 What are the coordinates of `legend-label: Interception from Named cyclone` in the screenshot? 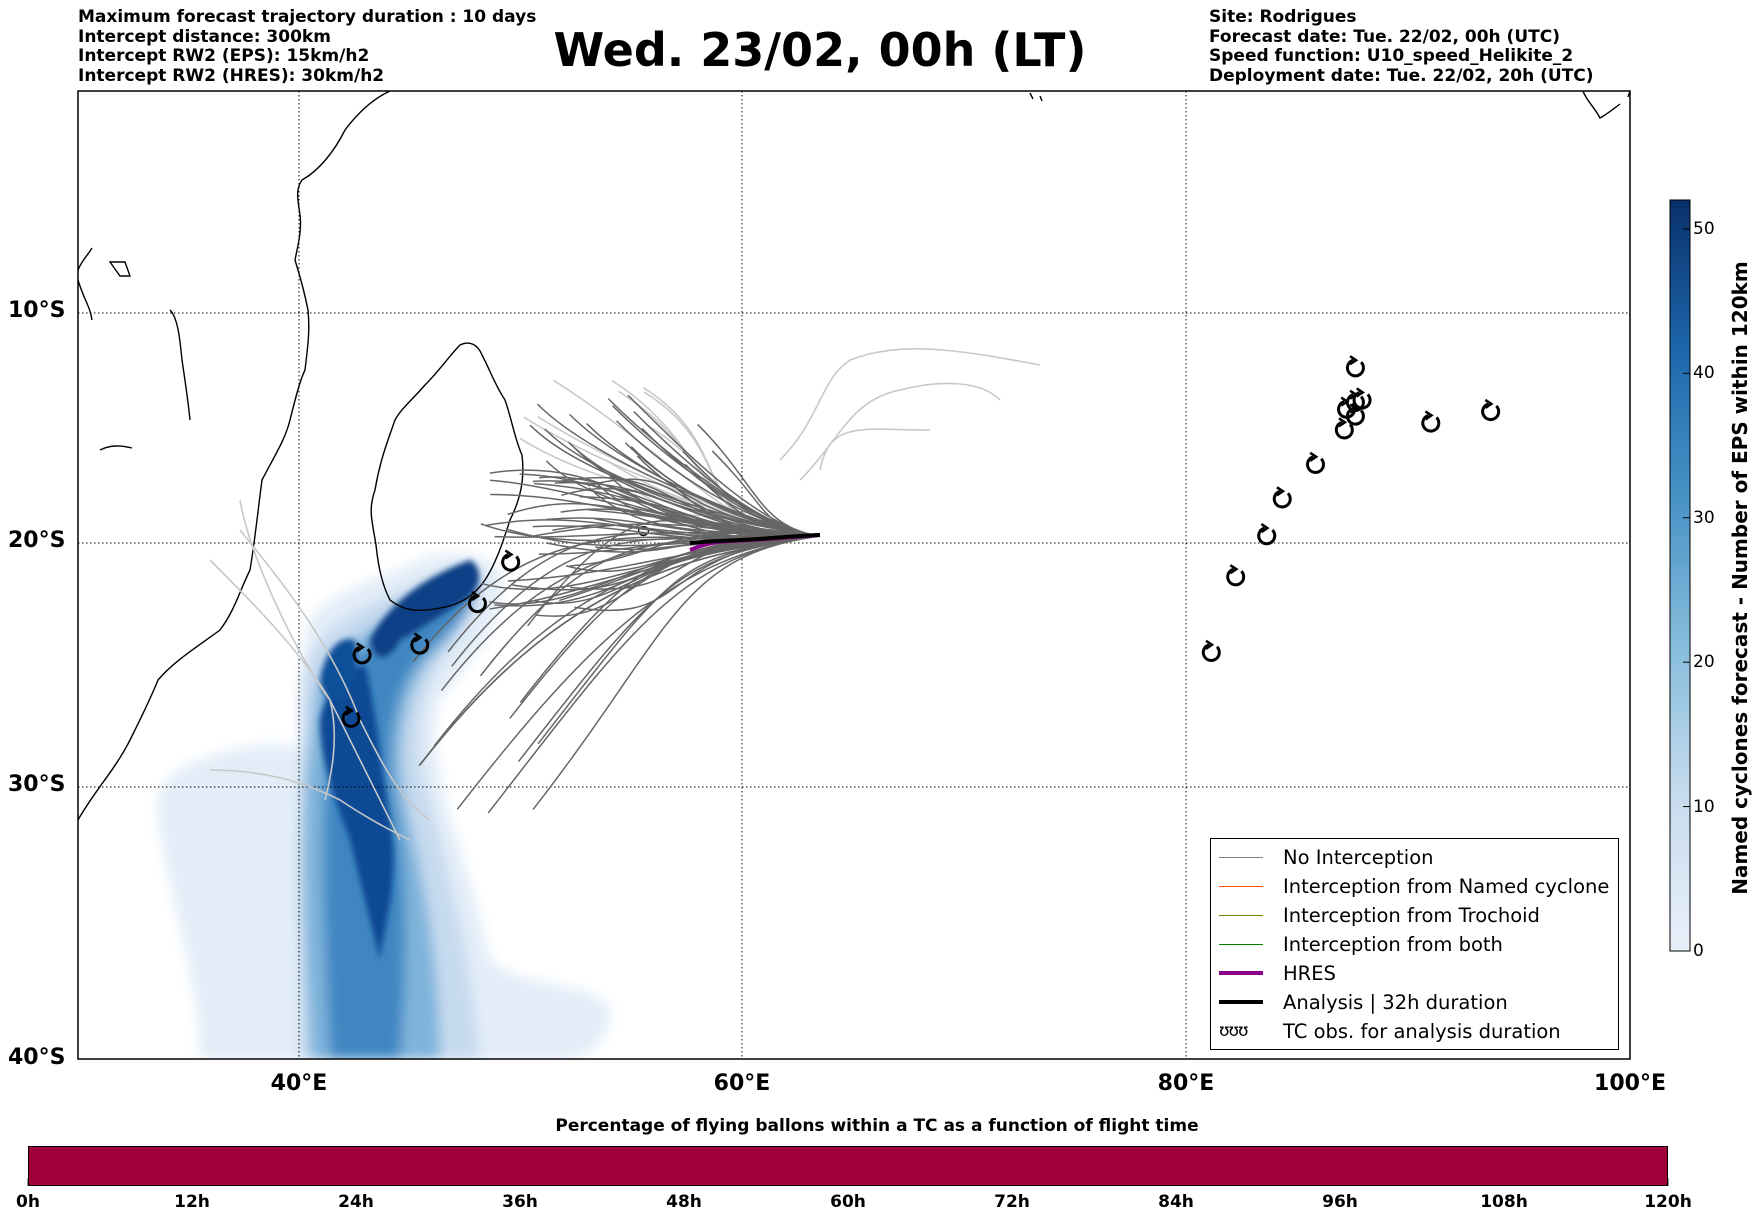 It's located at (1446, 886).